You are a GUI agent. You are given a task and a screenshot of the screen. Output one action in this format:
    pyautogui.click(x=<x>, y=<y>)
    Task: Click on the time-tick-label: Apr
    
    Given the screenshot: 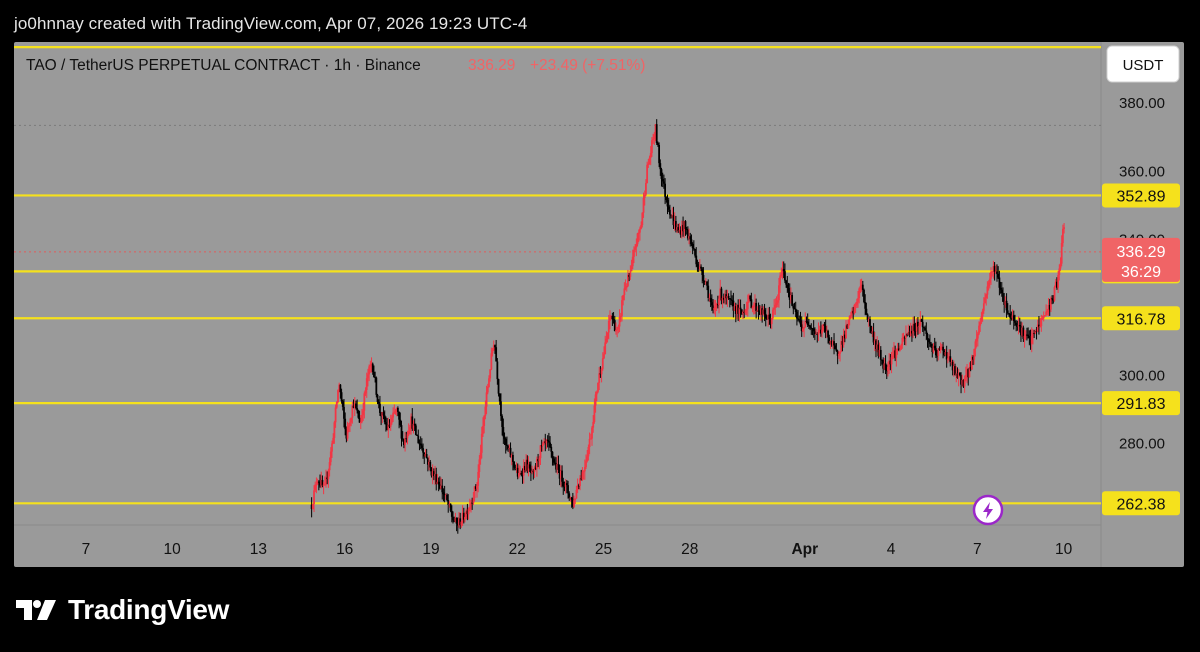 What is the action you would take?
    pyautogui.click(x=804, y=549)
    